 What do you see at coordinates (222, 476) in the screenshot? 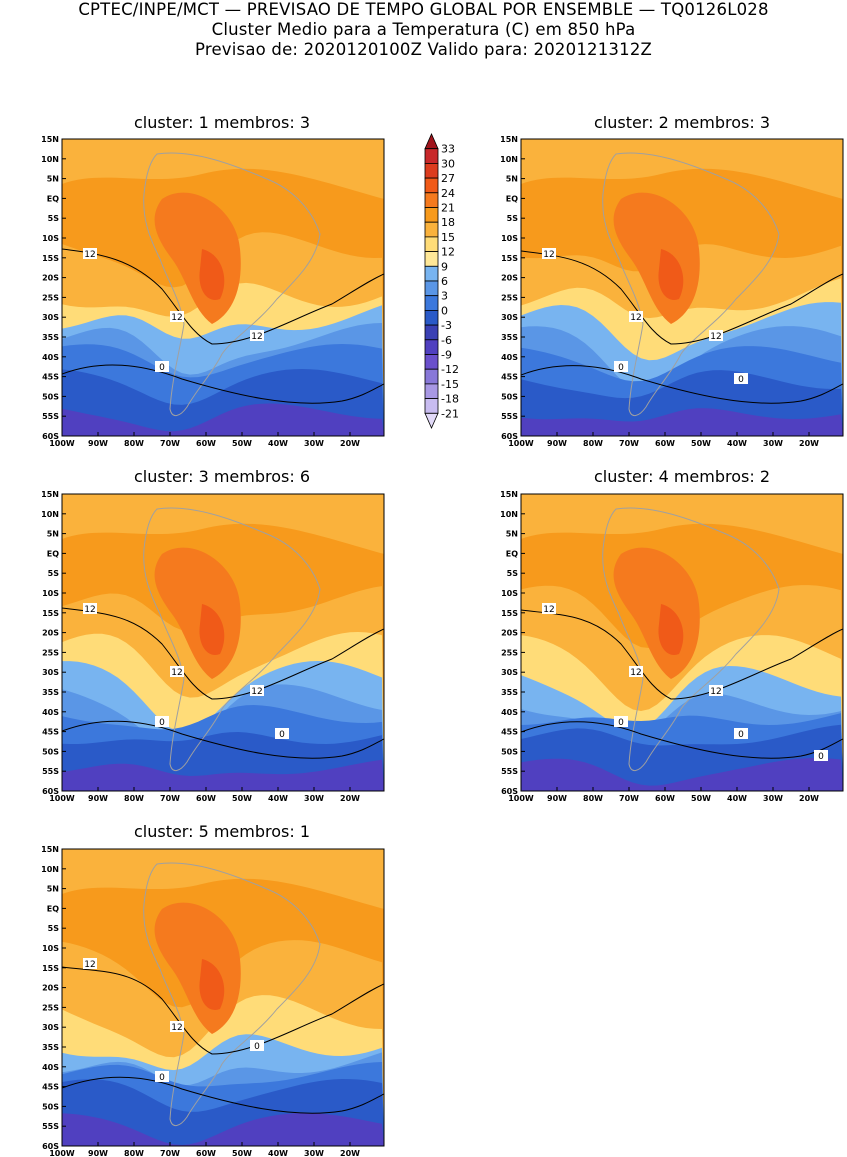
I see `panel-title-cluster-3: cluster: 3 membros: 6` at bounding box center [222, 476].